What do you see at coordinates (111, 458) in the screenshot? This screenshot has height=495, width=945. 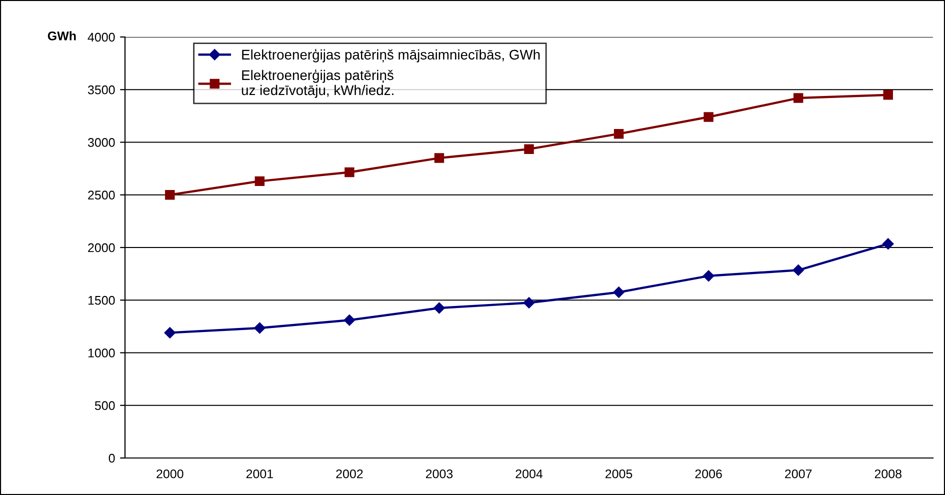 I see `y-tick-label: 0` at bounding box center [111, 458].